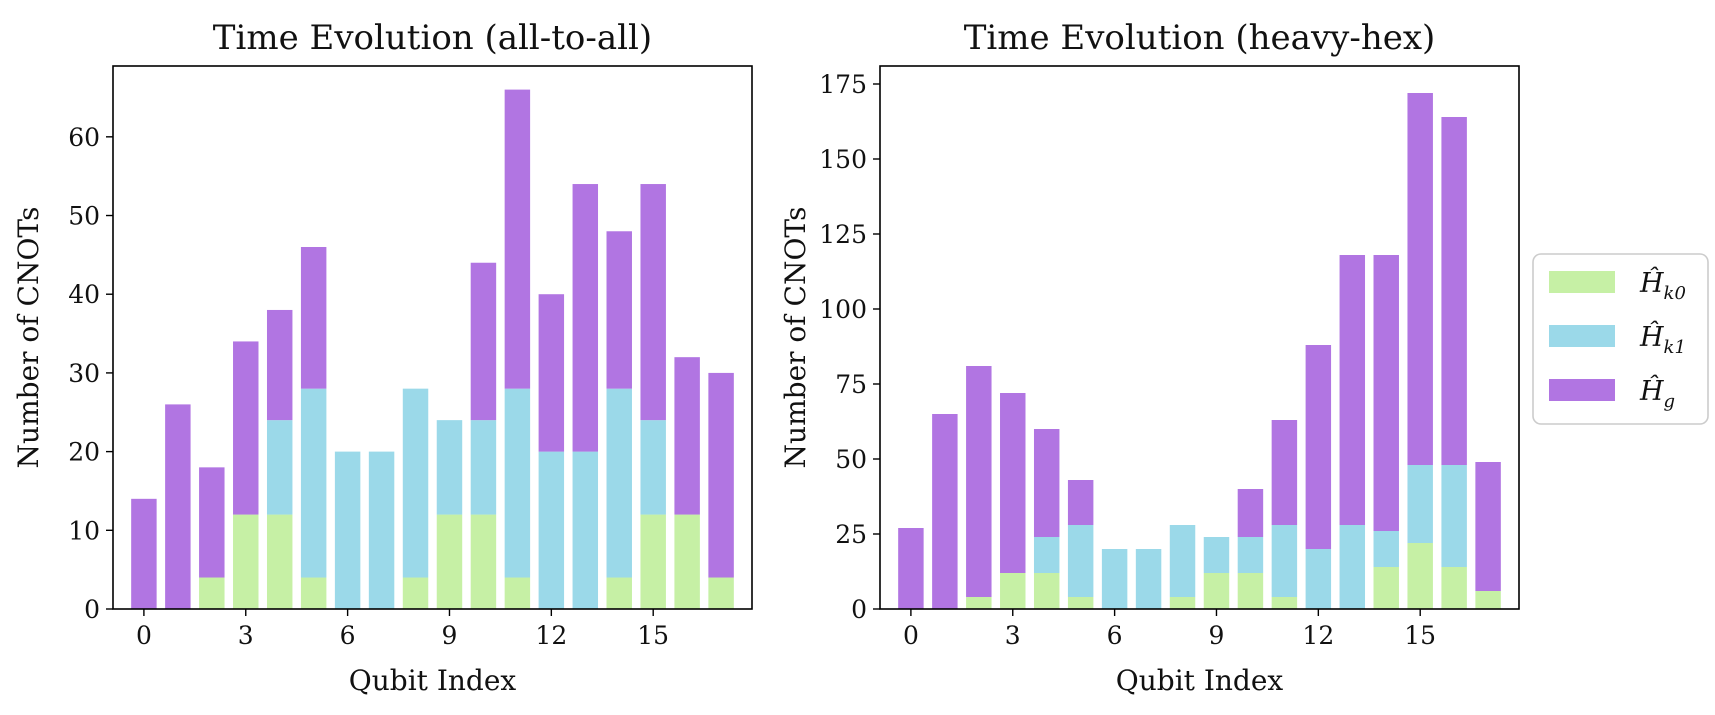 This screenshot has height=715, width=1715. I want to click on bar-h-g-q3, so click(246, 428).